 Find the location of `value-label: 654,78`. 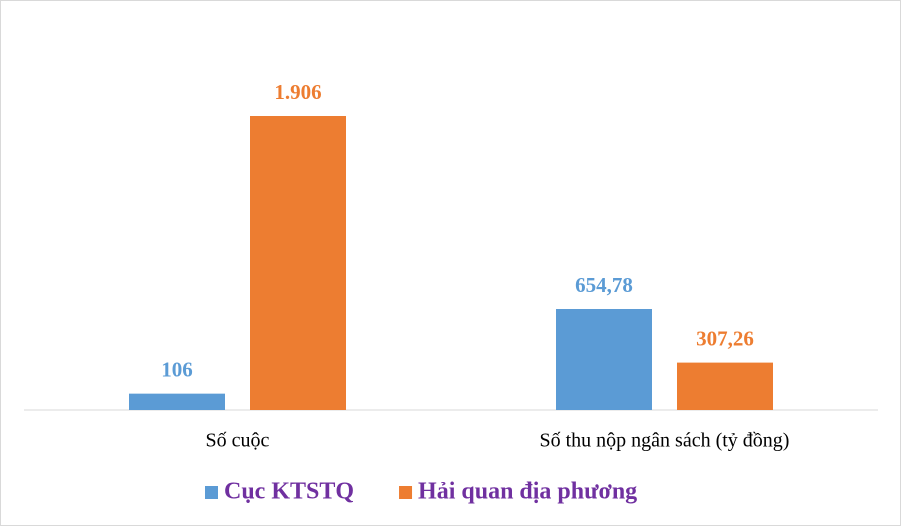

value-label: 654,78 is located at coordinates (604, 285).